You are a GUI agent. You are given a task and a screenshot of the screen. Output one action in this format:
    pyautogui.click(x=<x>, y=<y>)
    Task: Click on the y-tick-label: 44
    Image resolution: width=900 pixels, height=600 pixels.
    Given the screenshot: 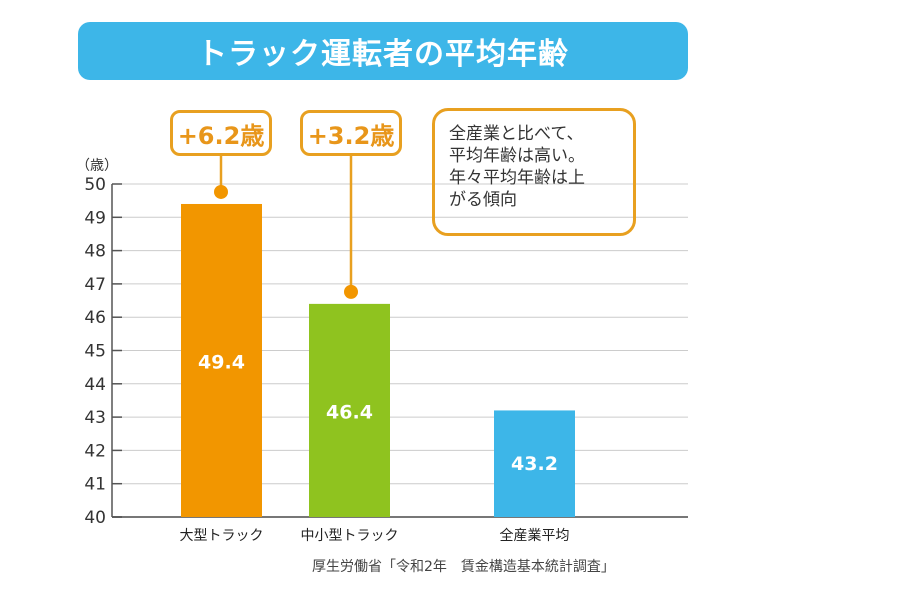 What is the action you would take?
    pyautogui.click(x=95, y=385)
    